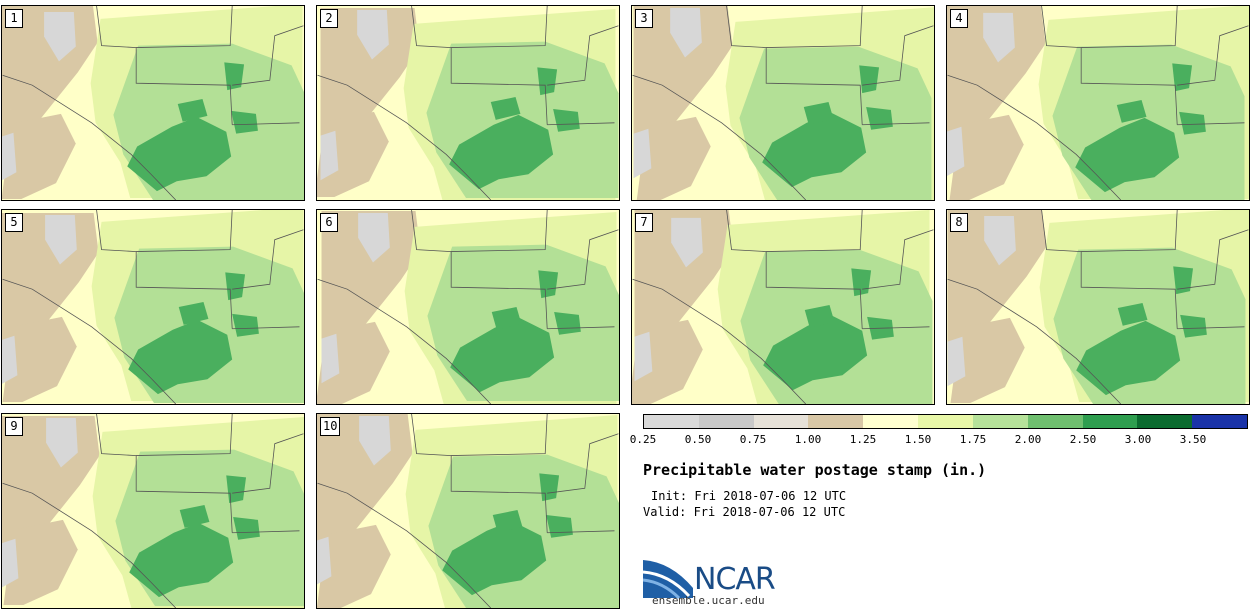  I want to click on member-panel-9: 9, so click(153, 511).